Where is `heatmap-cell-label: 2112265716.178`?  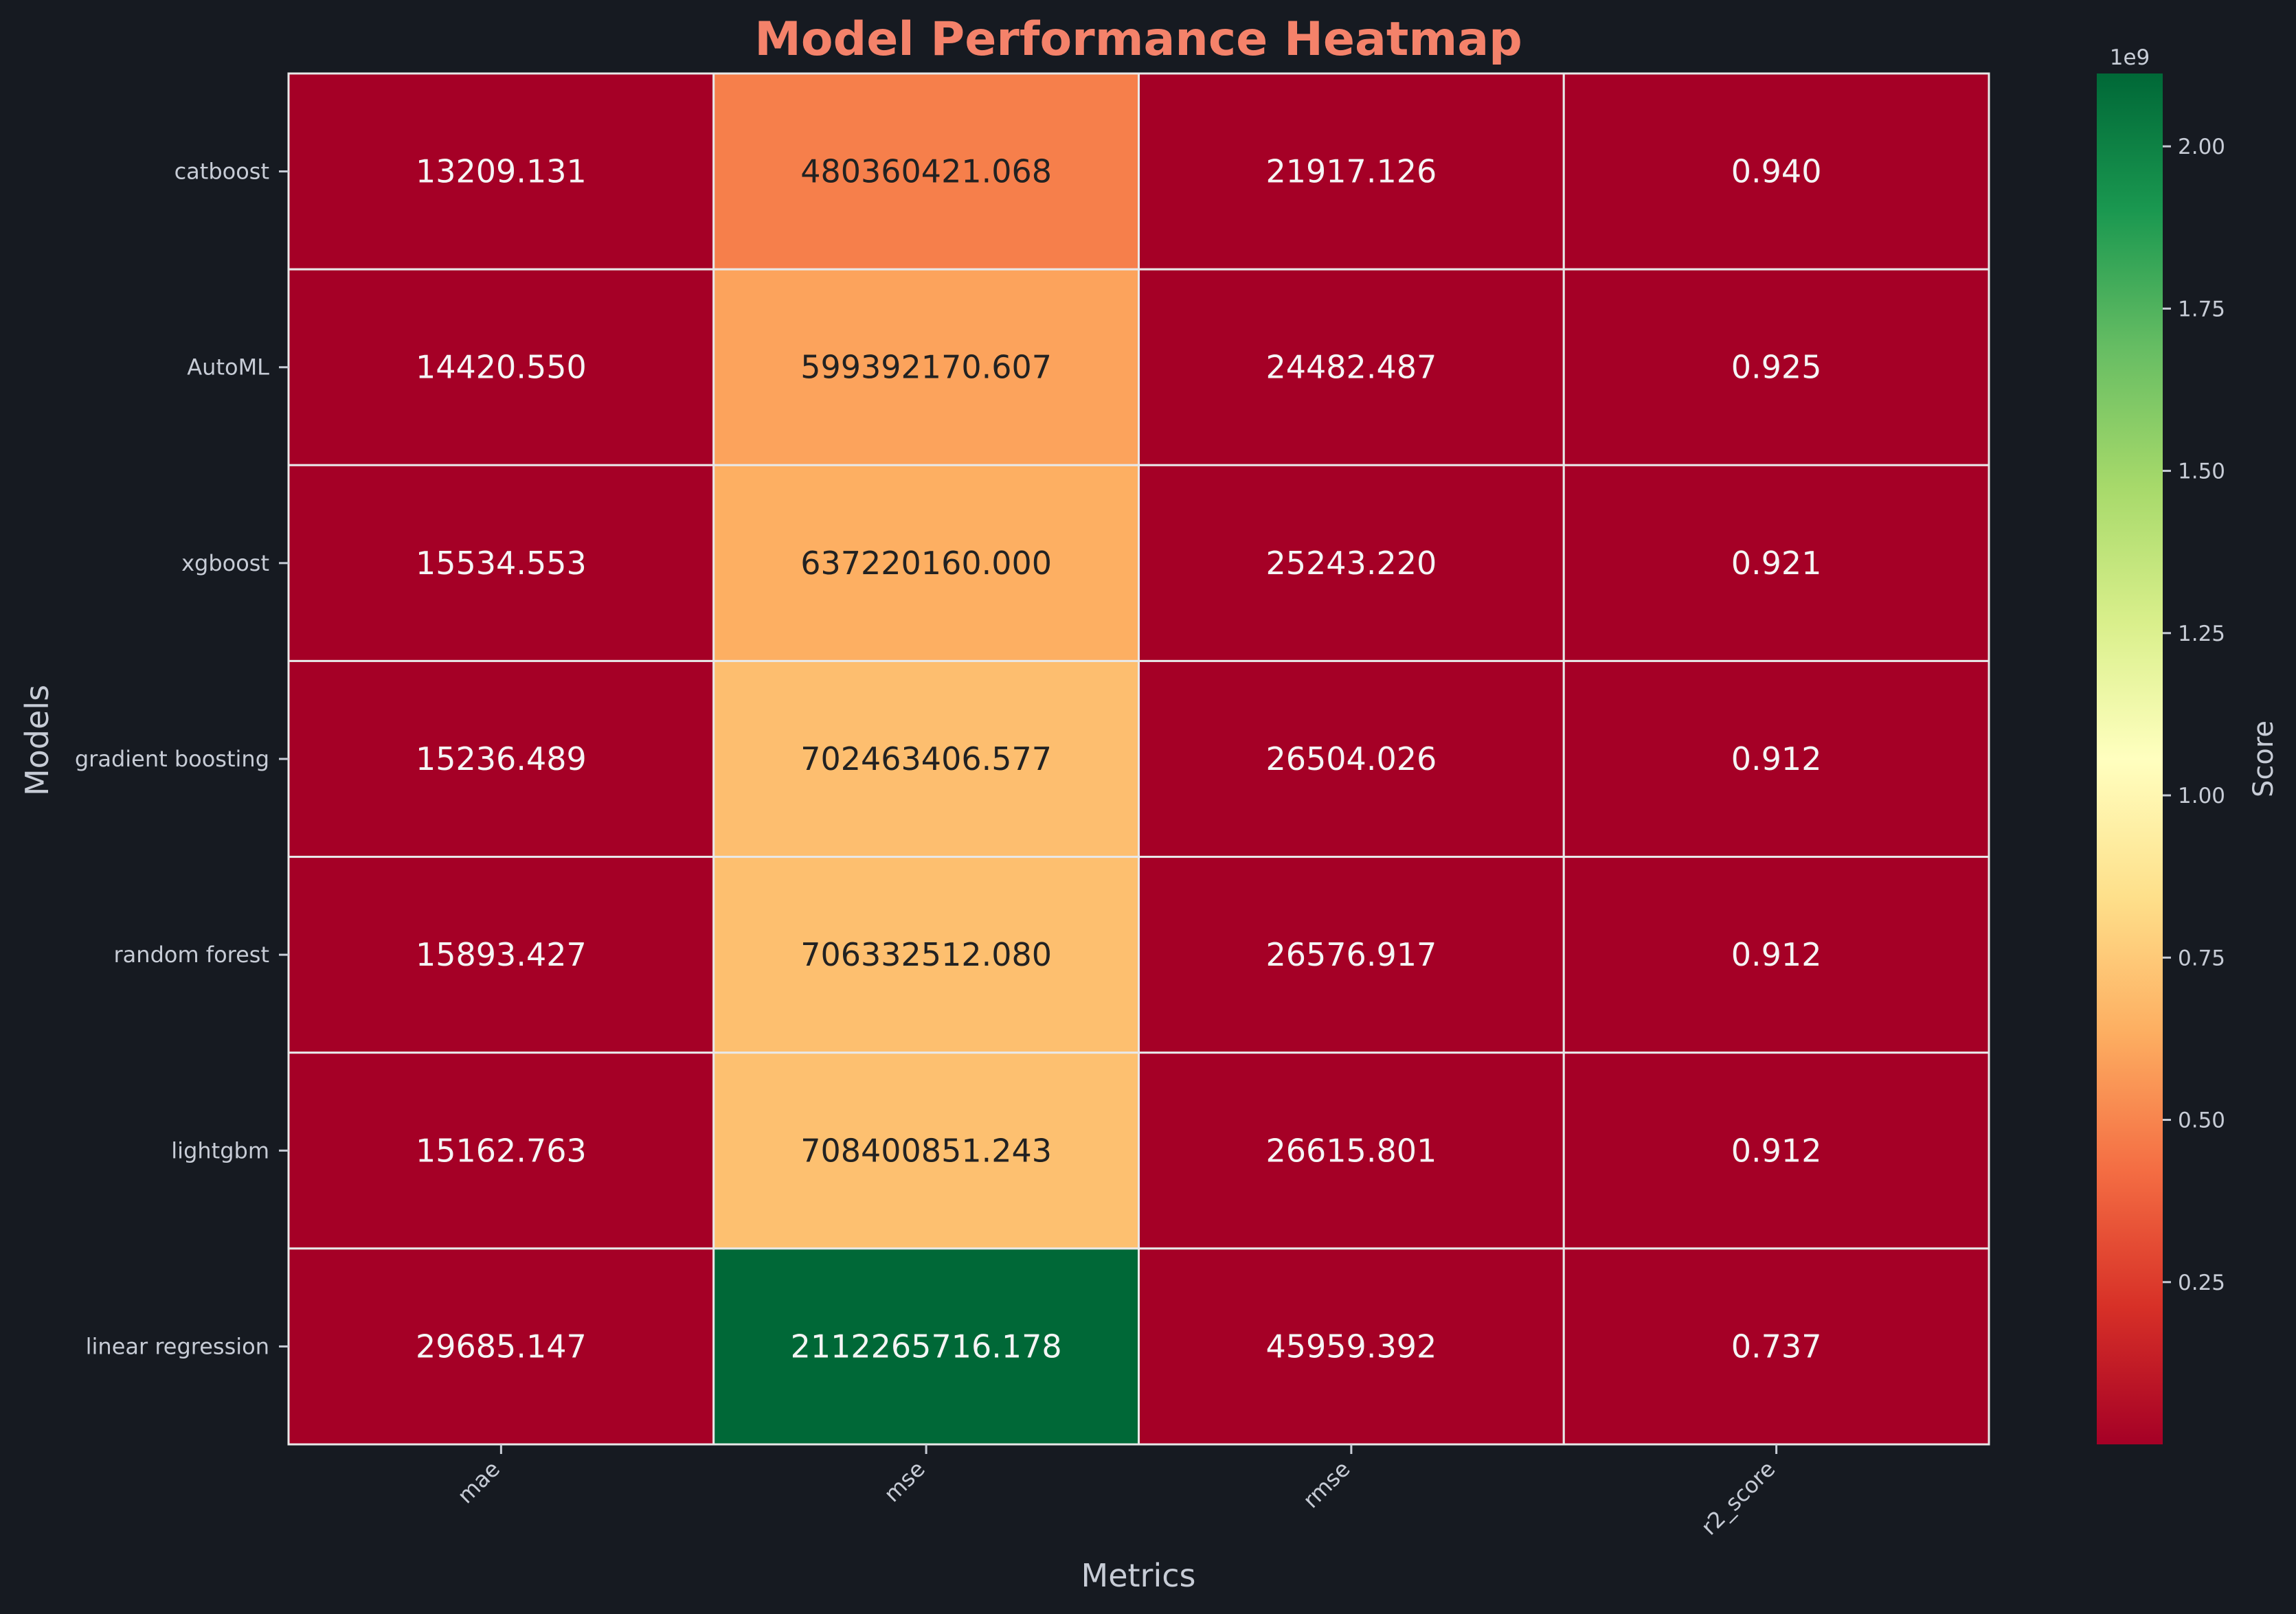
heatmap-cell-label: 2112265716.178 is located at coordinates (926, 1346).